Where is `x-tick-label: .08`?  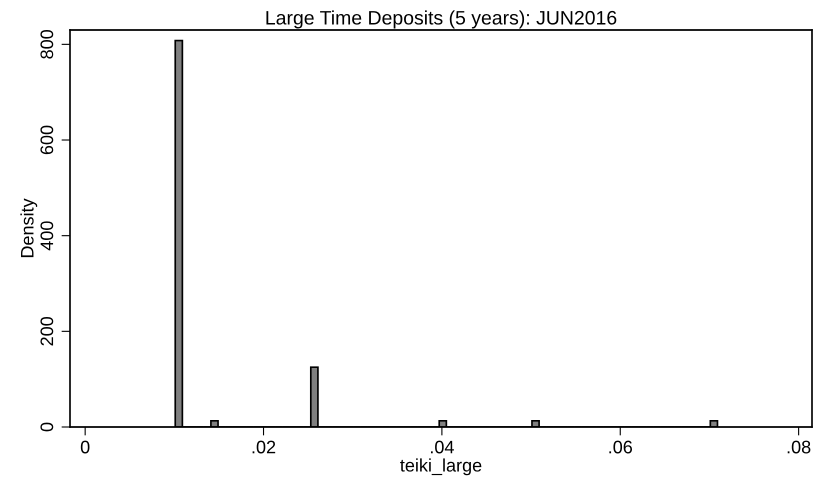 x-tick-label: .08 is located at coordinates (799, 447).